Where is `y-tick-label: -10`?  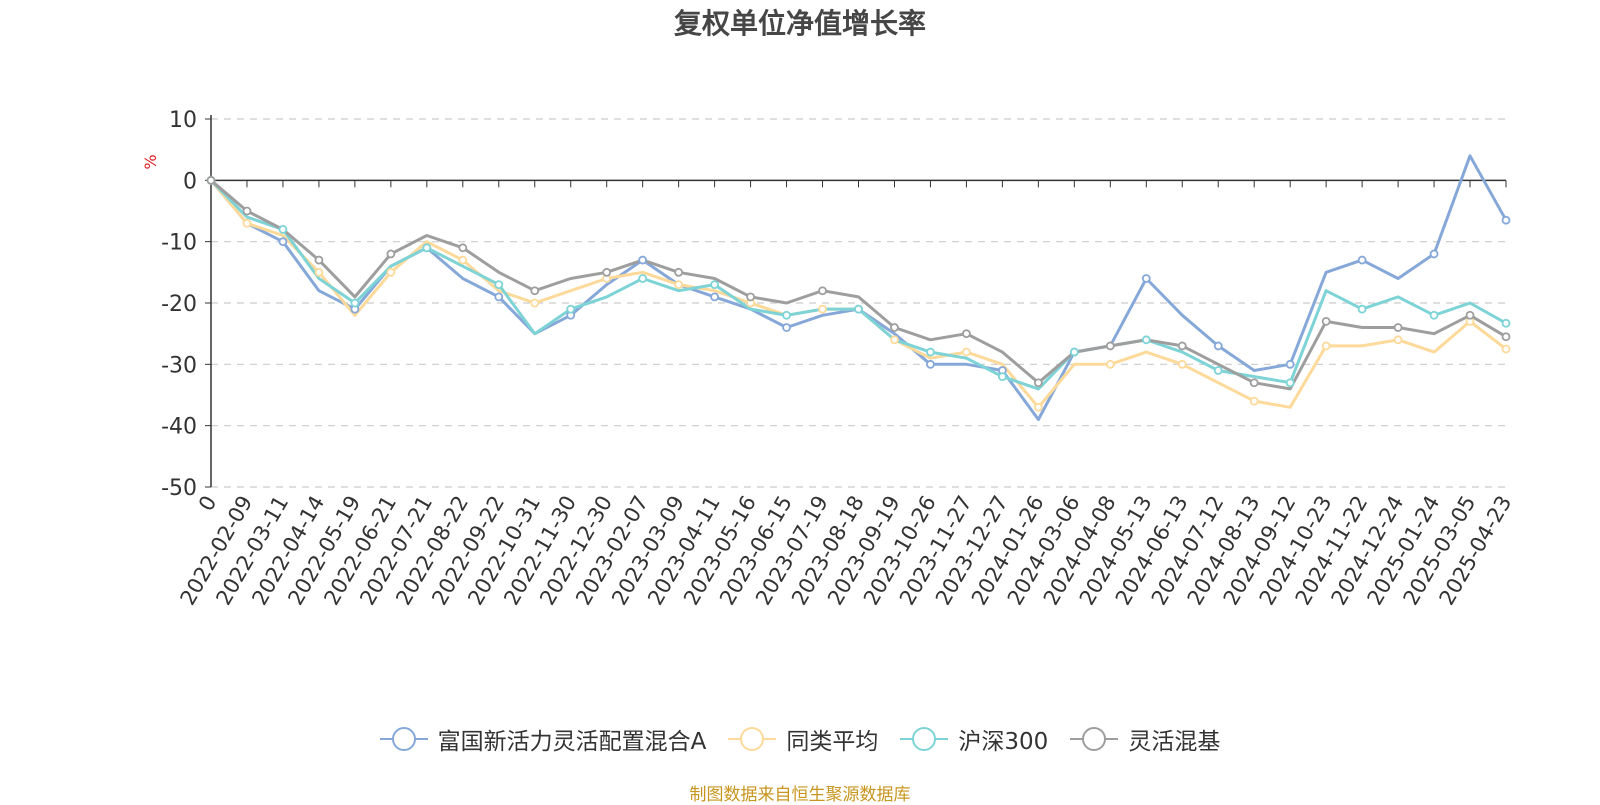
y-tick-label: -10 is located at coordinates (179, 243).